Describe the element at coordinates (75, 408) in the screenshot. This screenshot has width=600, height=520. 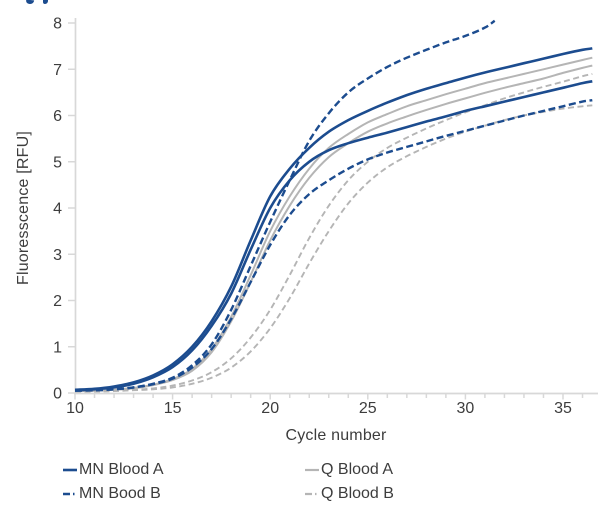
I see `x-tick-label: 10` at that location.